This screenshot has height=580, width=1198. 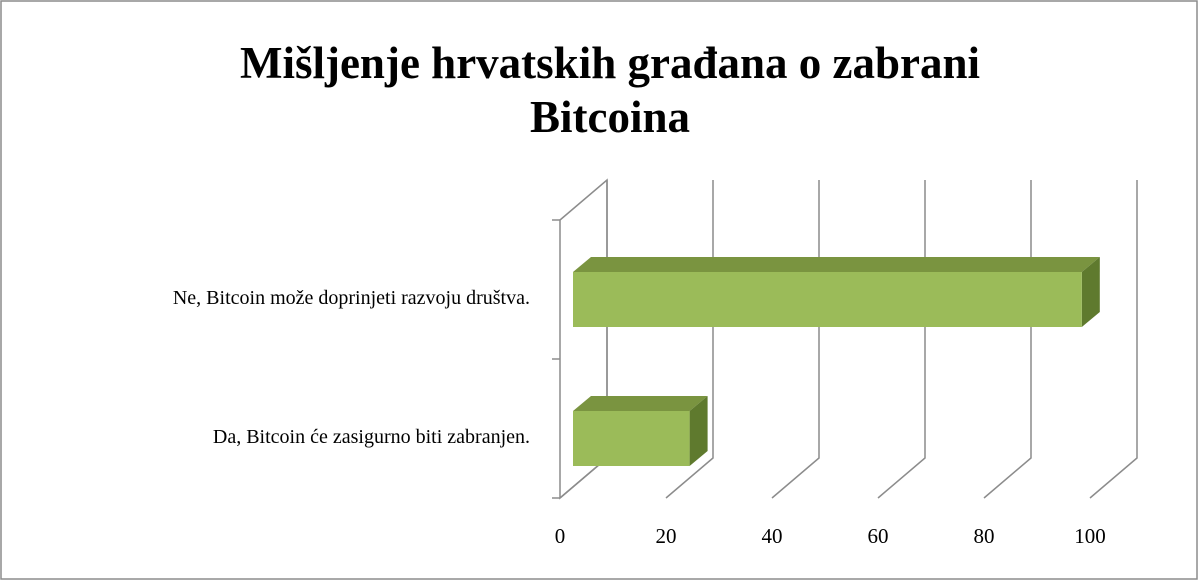 I want to click on grid-line, so click(x=1113, y=339).